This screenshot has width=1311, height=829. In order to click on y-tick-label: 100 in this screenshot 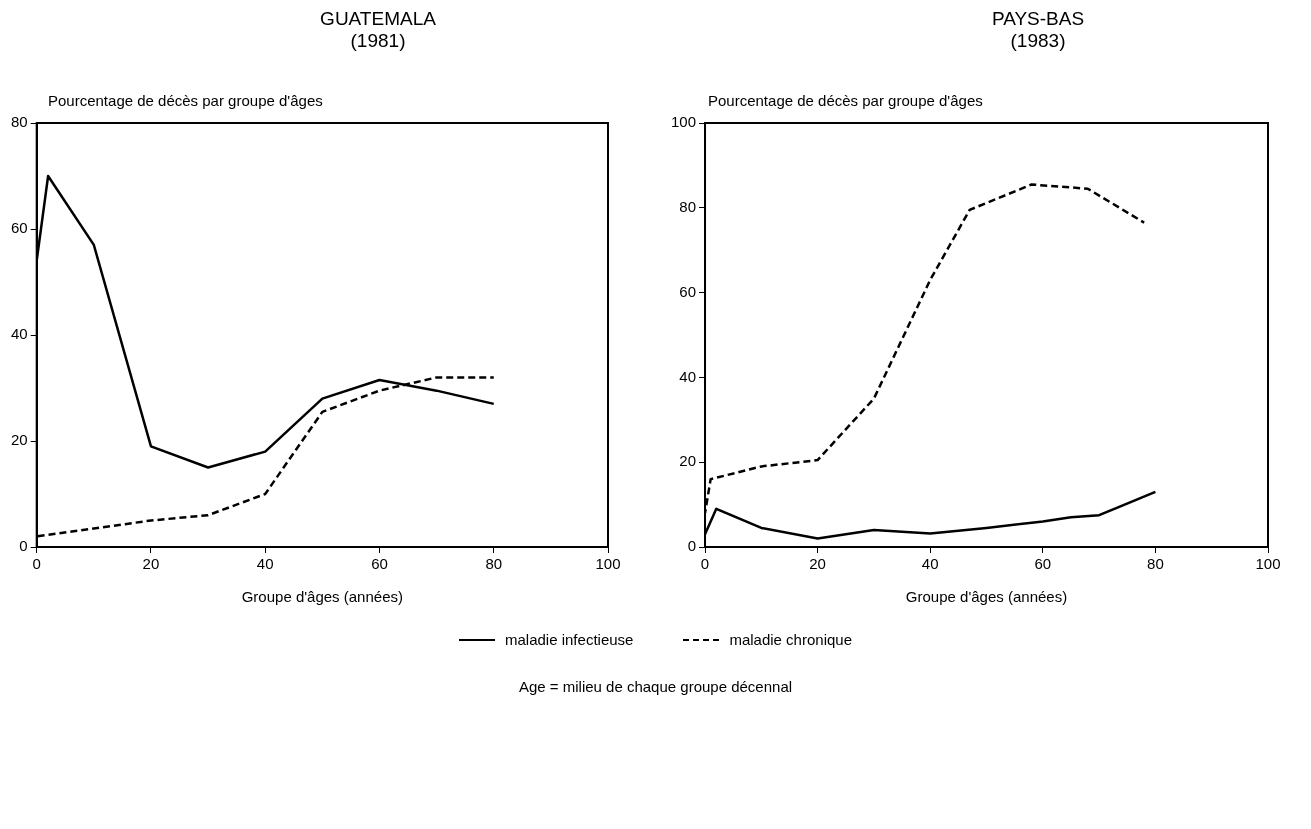, I will do `click(684, 122)`.